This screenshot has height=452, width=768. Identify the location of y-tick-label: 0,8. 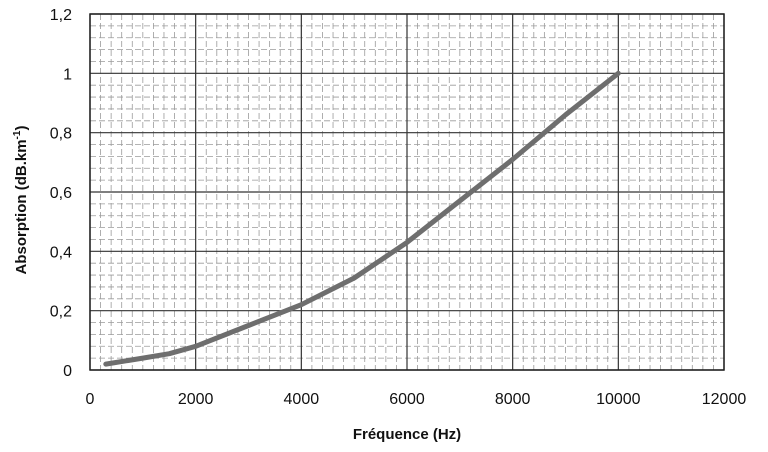
(61, 134).